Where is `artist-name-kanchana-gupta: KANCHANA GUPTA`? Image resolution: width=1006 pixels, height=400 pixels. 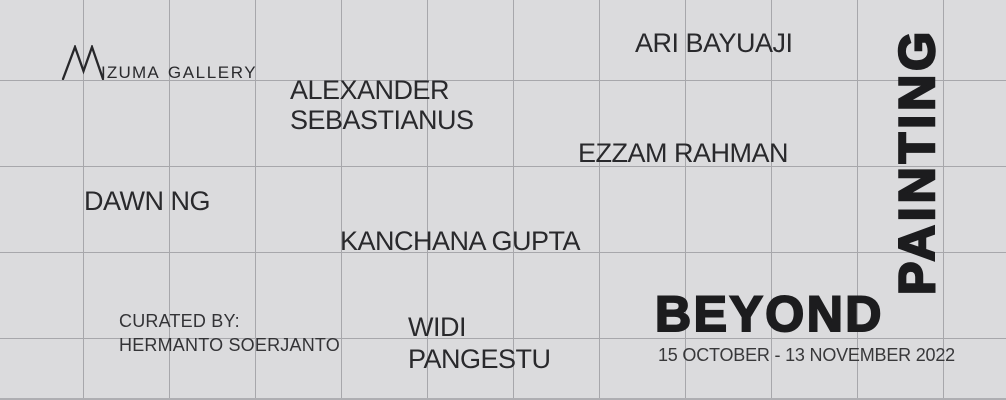 artist-name-kanchana-gupta: KANCHANA GUPTA is located at coordinates (460, 241).